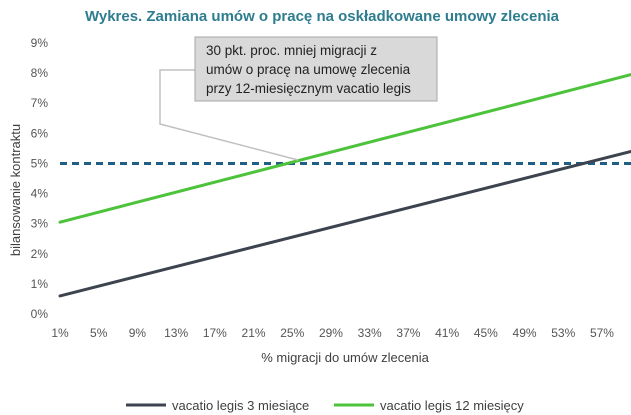 This screenshot has width=631, height=415. Describe the element at coordinates (40, 224) in the screenshot. I see `y-tick-label: 3%` at that location.